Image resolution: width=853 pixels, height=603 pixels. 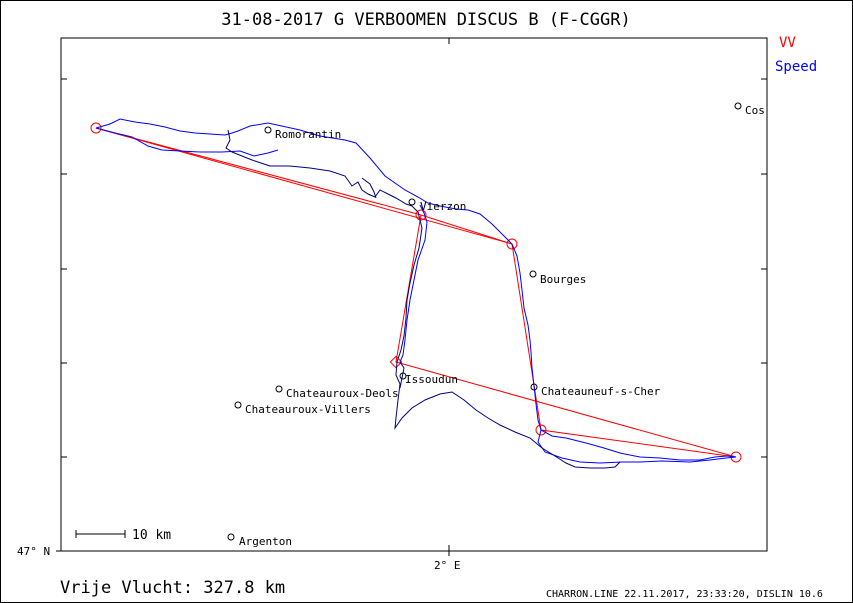 What do you see at coordinates (443, 206) in the screenshot?
I see `town-label: Vierzon` at bounding box center [443, 206].